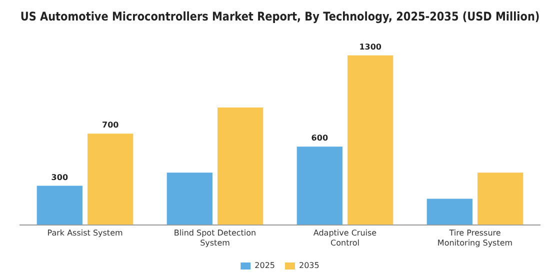 The width and height of the screenshot is (560, 280). Describe the element at coordinates (215, 238) in the screenshot. I see `x-tick-label: Blind Spot Detection System` at that location.